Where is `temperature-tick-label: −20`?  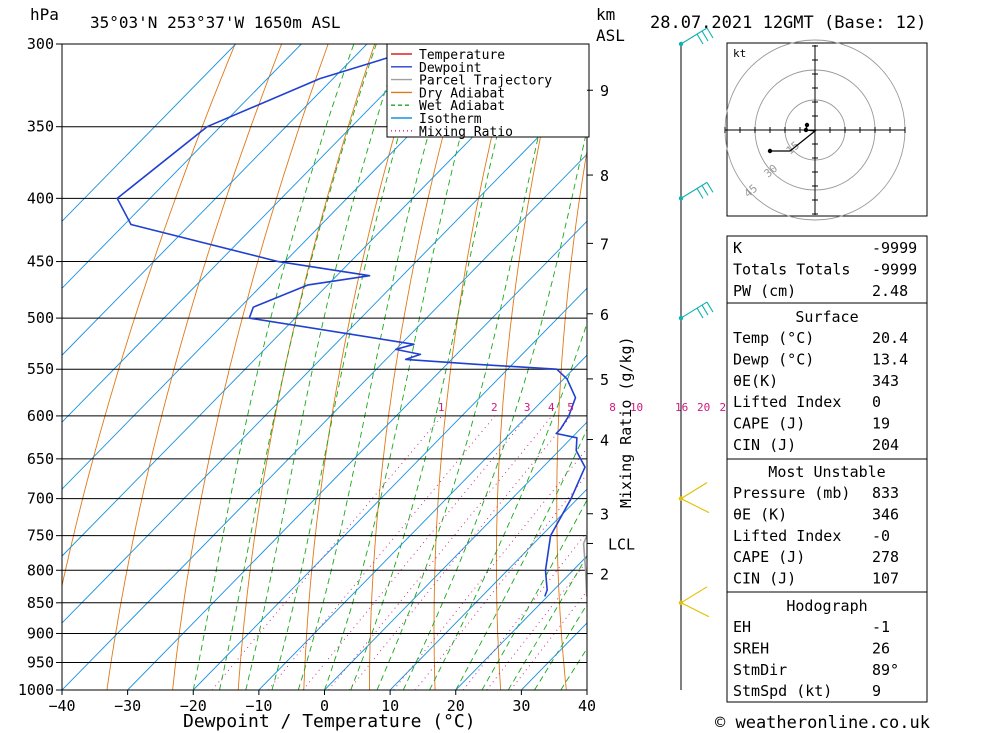 temperature-tick-label: −20 is located at coordinates (193, 706).